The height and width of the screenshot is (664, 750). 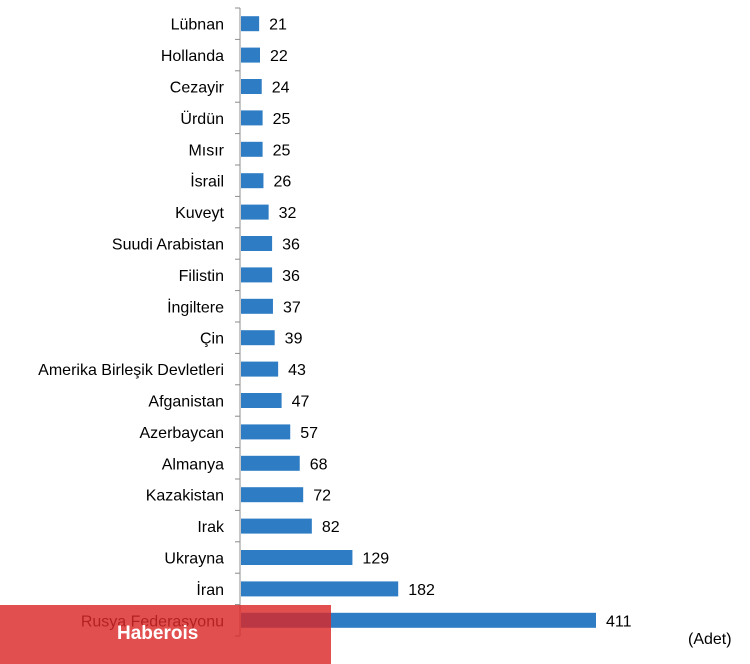 What do you see at coordinates (282, 182) in the screenshot?
I see `value-label: 26` at bounding box center [282, 182].